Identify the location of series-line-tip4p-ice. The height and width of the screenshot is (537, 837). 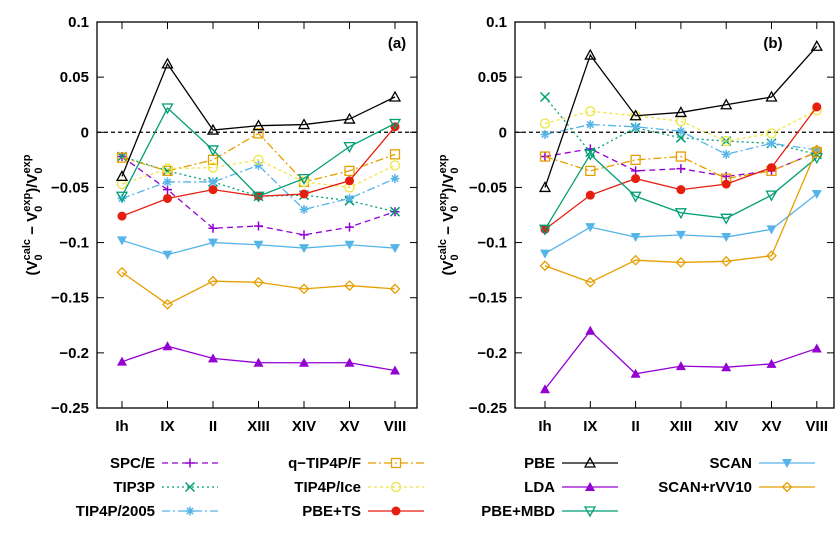
(681, 125).